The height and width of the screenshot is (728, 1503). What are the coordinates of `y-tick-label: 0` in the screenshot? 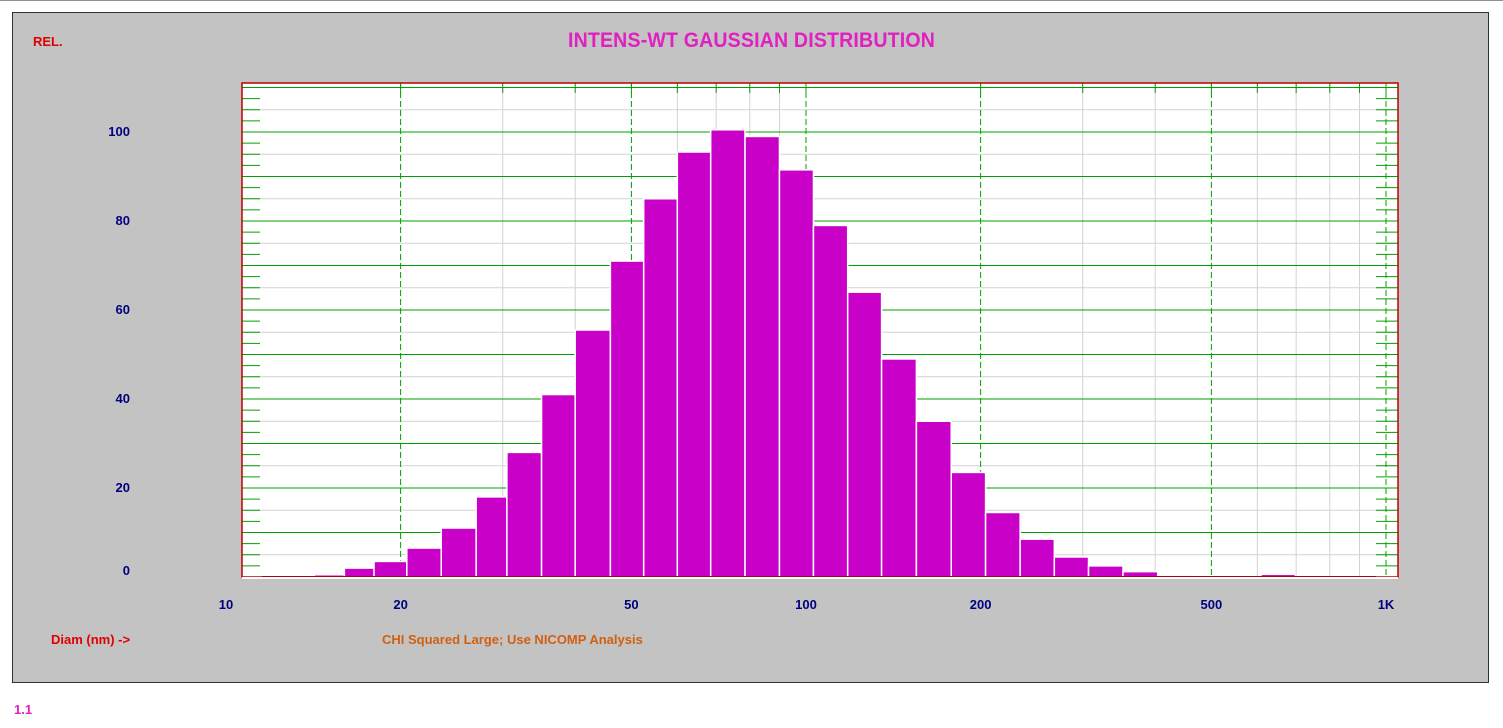 It's located at (126, 570).